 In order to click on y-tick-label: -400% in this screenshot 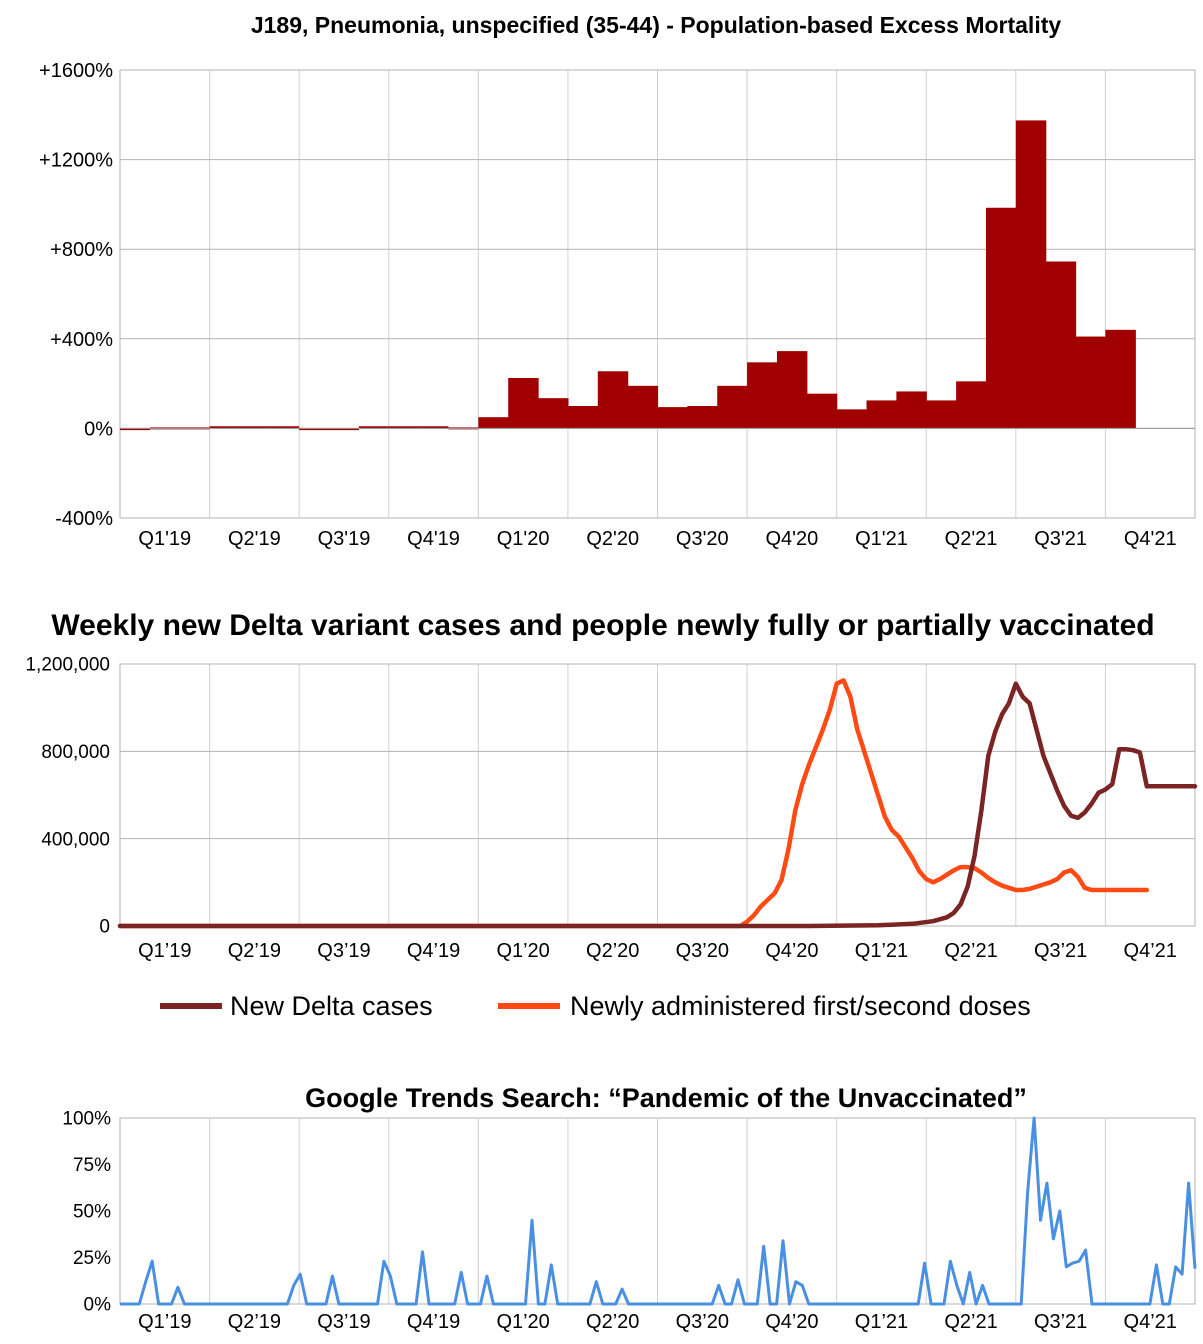, I will do `click(84, 519)`.